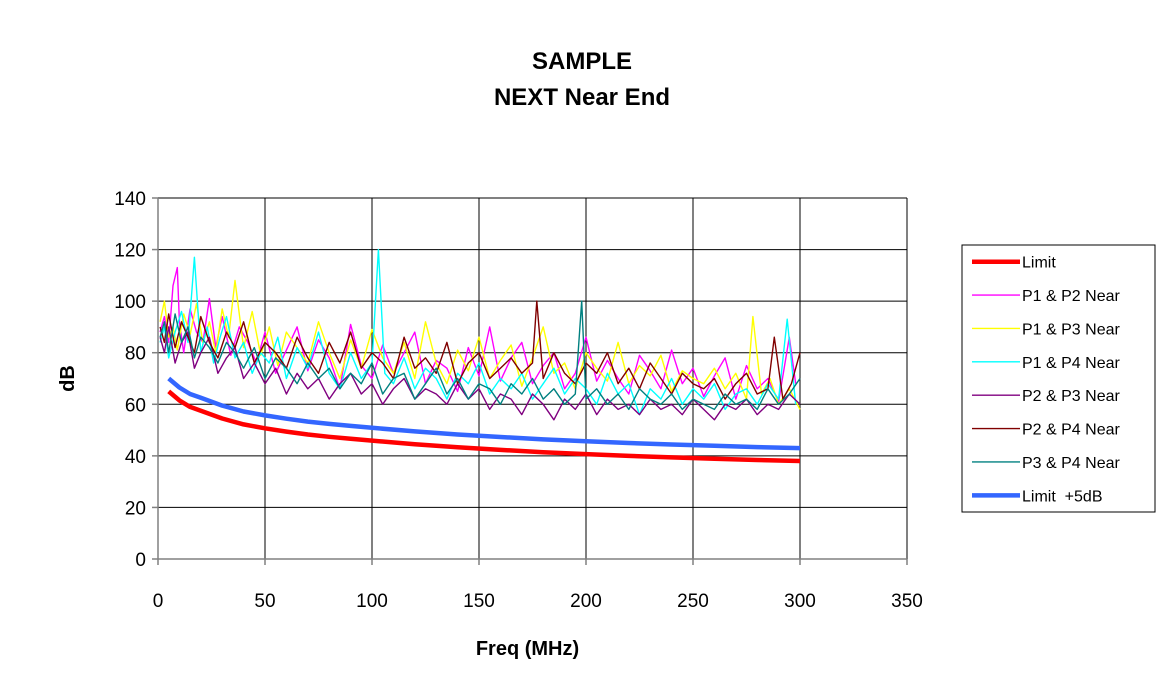 The height and width of the screenshot is (684, 1164). What do you see at coordinates (158, 601) in the screenshot?
I see `x-tick-label: 0` at bounding box center [158, 601].